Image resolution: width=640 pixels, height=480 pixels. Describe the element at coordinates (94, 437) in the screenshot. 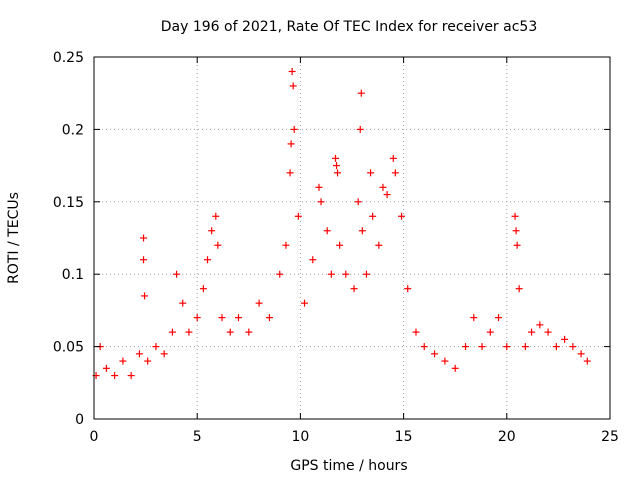

I see `x-tick-label: 0` at that location.